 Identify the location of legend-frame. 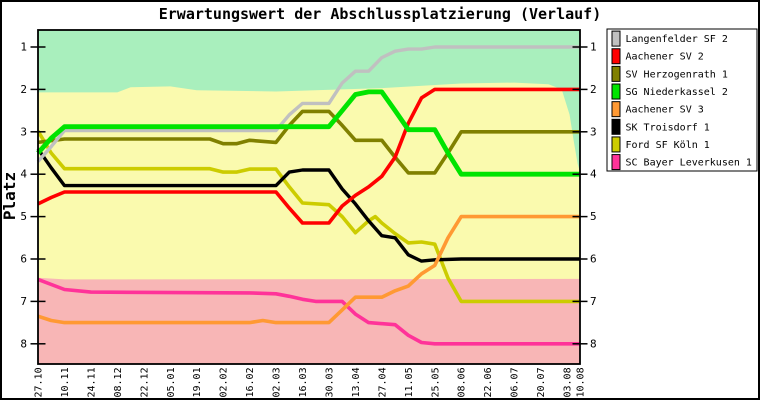
(682, 100).